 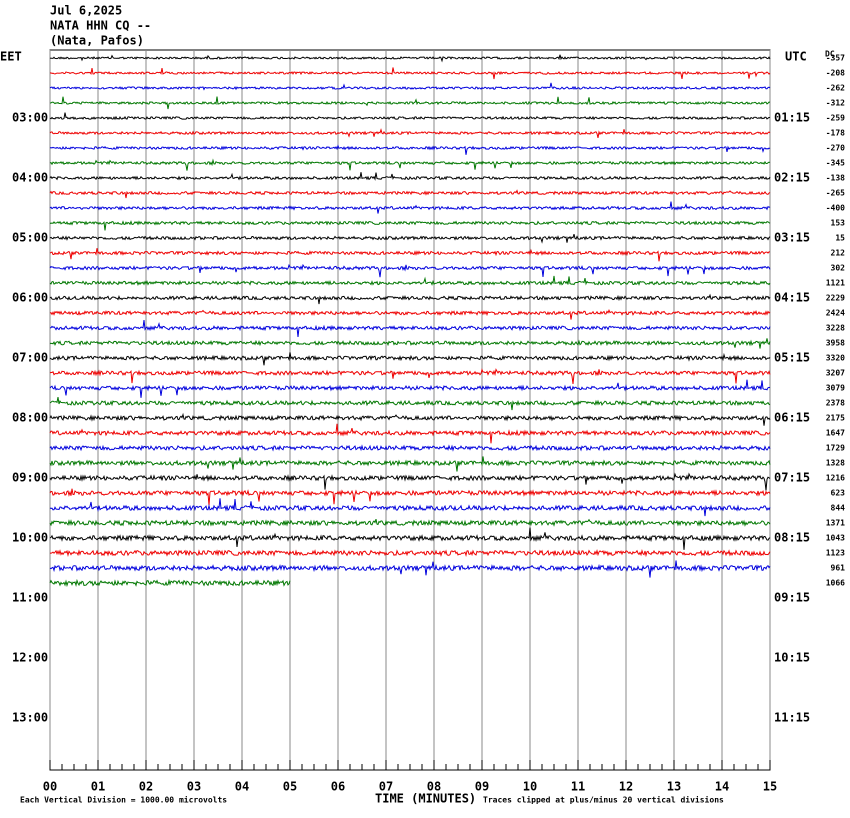 What do you see at coordinates (792, 178) in the screenshot?
I see `utc-label: 02:15` at bounding box center [792, 178].